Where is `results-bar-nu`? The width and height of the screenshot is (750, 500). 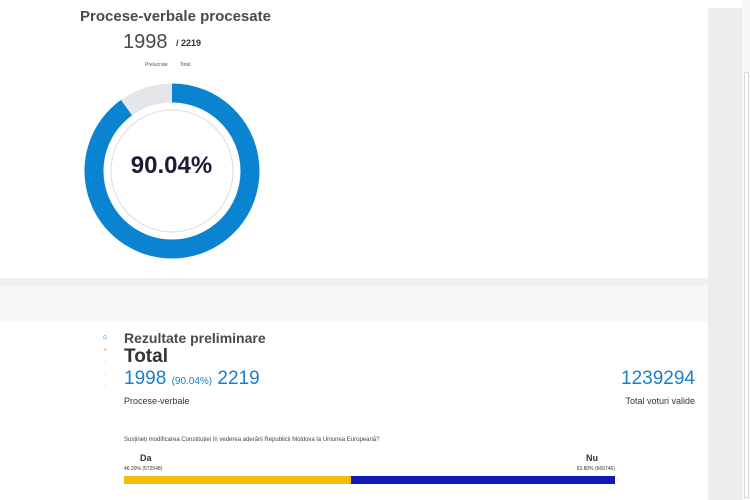 results-bar-nu is located at coordinates (482, 480).